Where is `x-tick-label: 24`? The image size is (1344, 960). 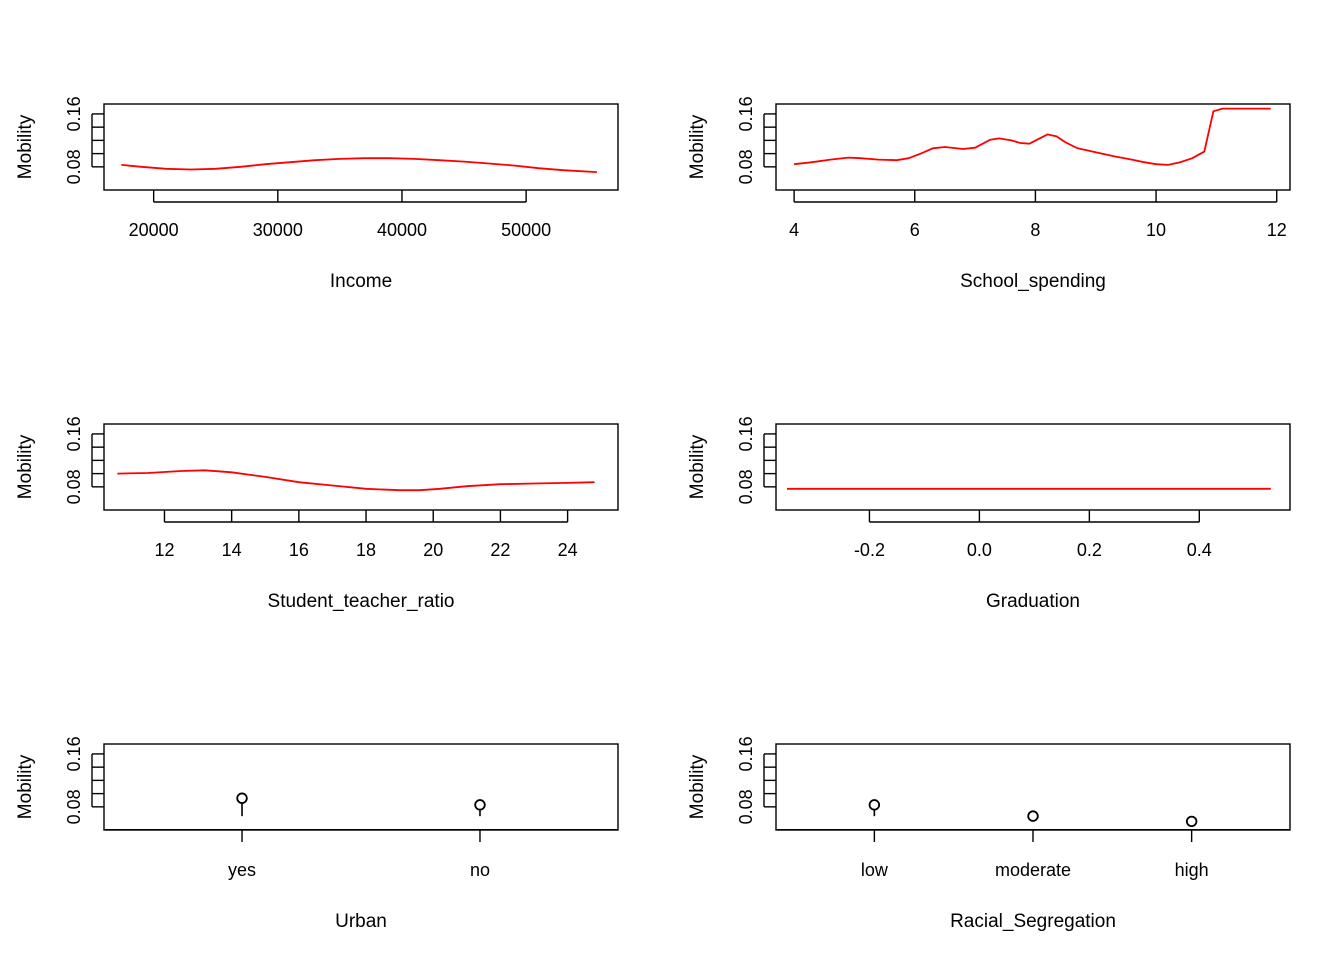 x-tick-label: 24 is located at coordinates (568, 550).